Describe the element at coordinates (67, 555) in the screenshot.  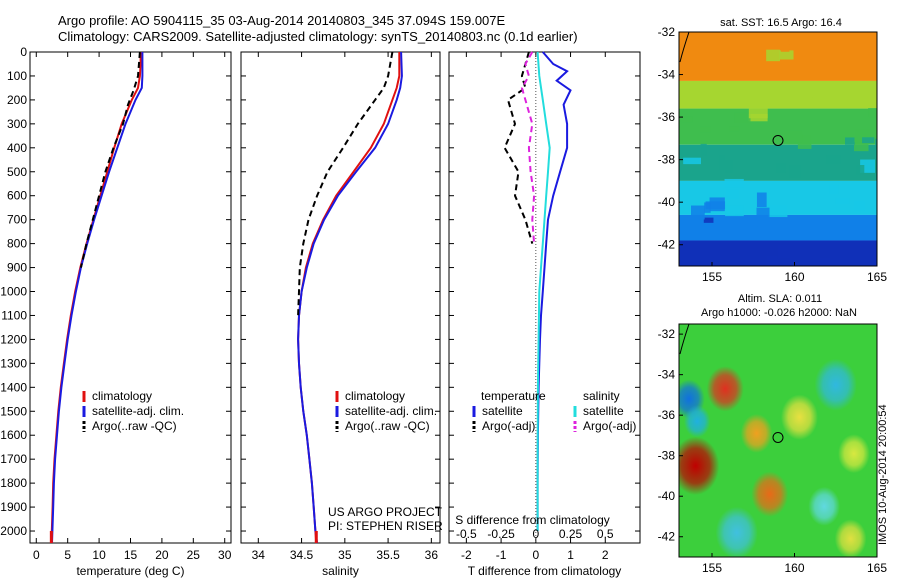
I see `x-tick-label-temperature: 5` at that location.